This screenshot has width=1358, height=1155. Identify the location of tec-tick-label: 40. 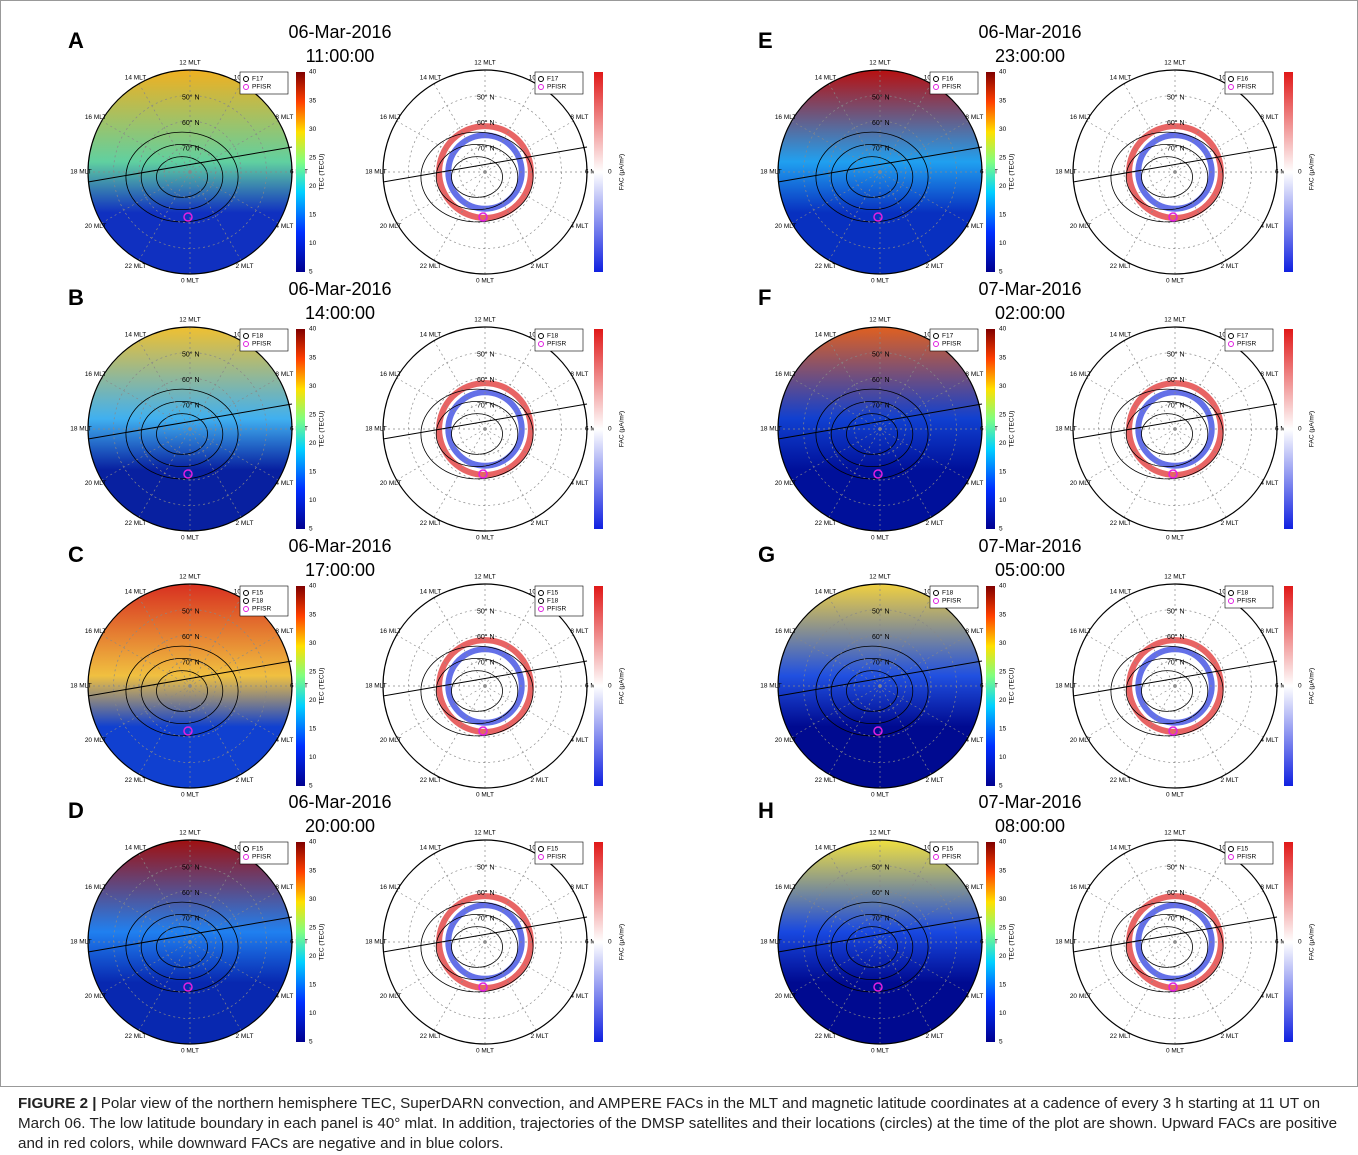
(1003, 329).